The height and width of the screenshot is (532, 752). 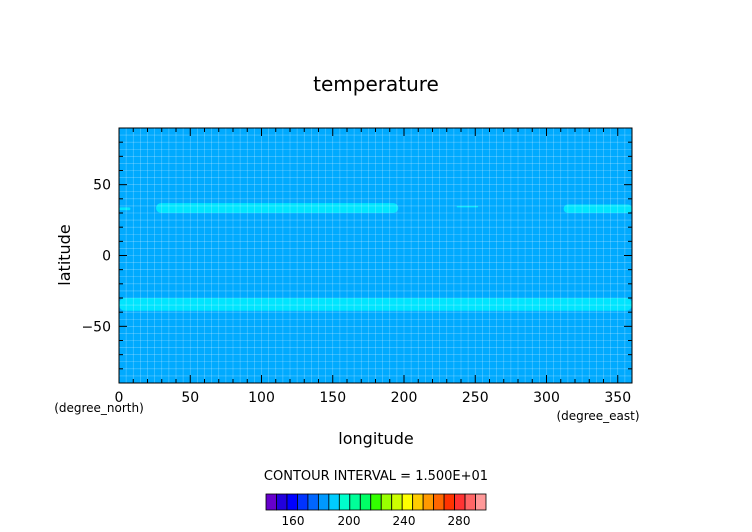 I want to click on y-tick-label: 0, so click(x=106, y=257).